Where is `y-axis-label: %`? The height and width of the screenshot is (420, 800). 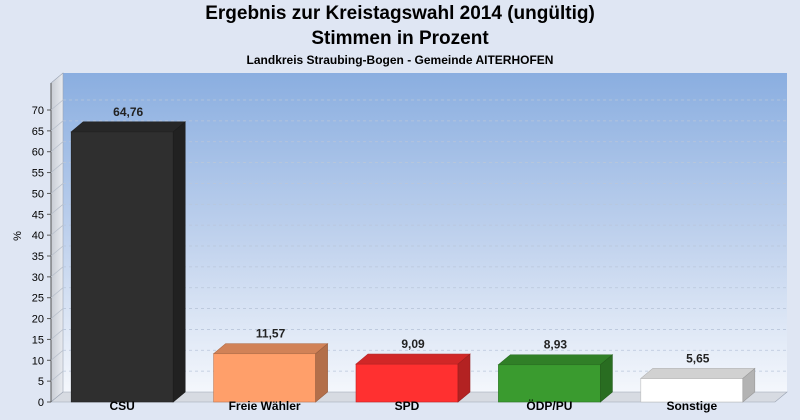 y-axis-label: % is located at coordinates (18, 236).